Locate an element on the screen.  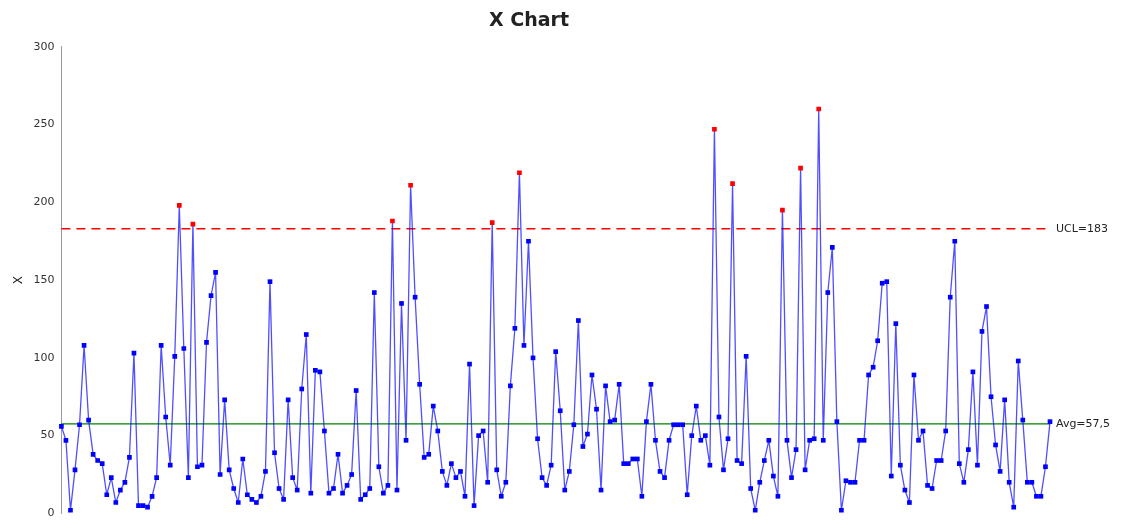
y-tick-label: 300 is located at coordinates (44, 46).